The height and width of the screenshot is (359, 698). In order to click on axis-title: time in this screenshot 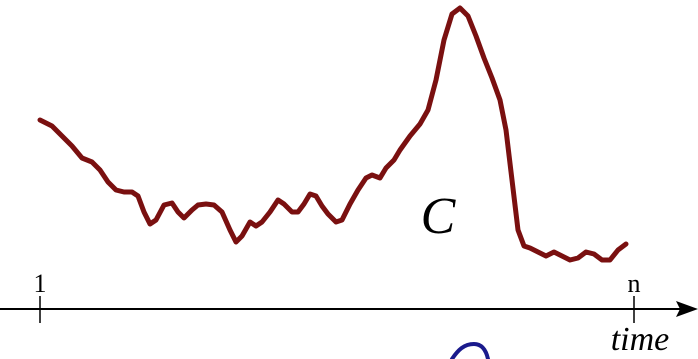, I will do `click(640, 339)`.